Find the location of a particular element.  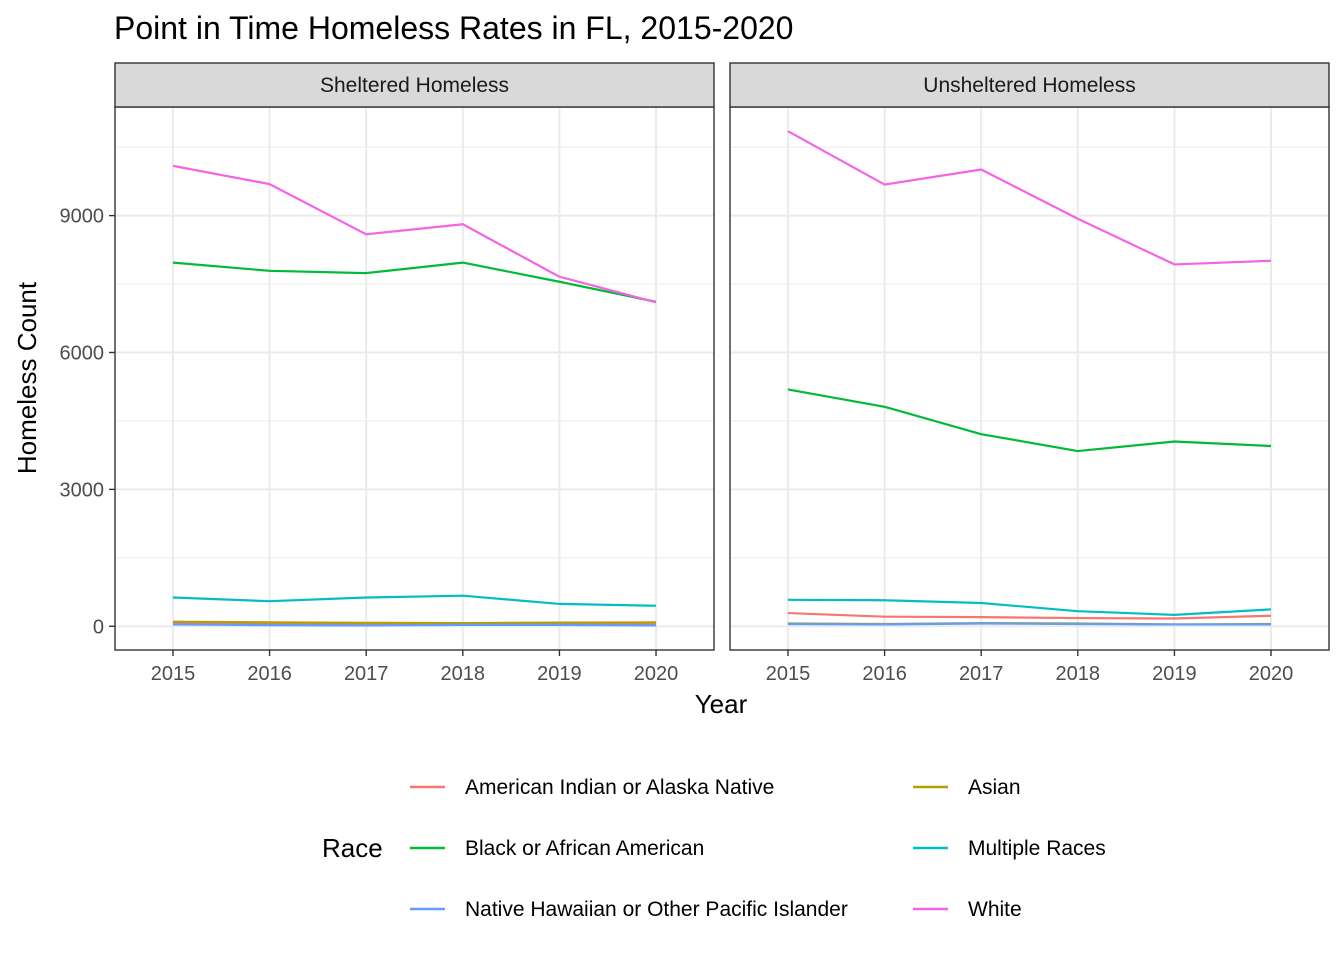

legend-label: American Indian or Alaska Native is located at coordinates (619, 787).